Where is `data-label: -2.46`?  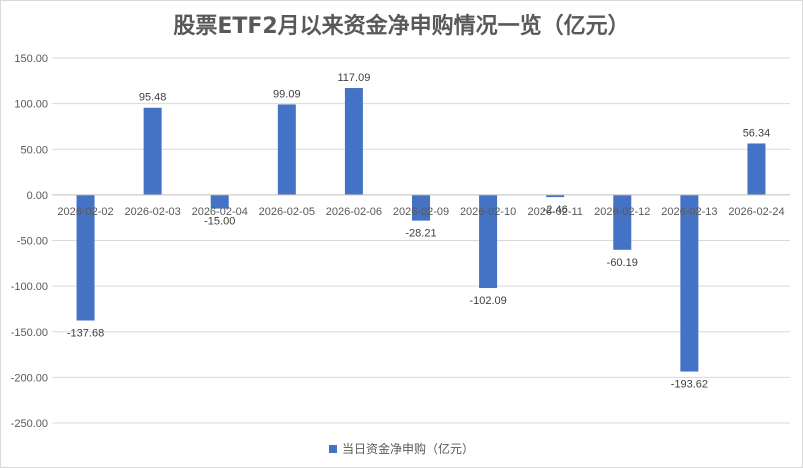
data-label: -2.46 is located at coordinates (555, 210).